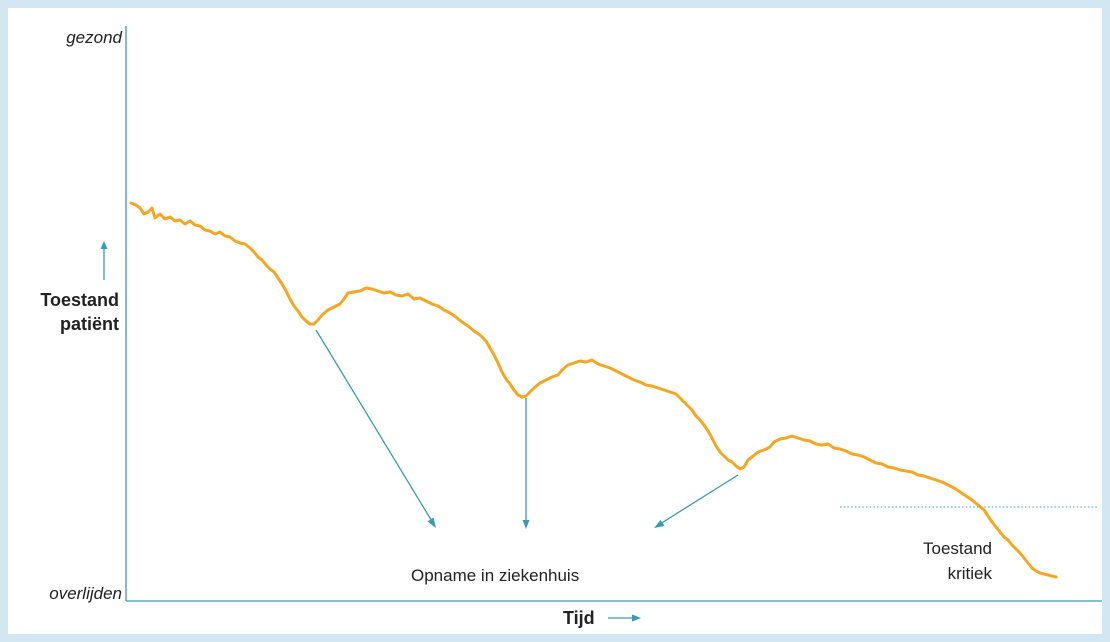 The height and width of the screenshot is (642, 1110). Describe the element at coordinates (624, 618) in the screenshot. I see `x-axis-arrow-icon` at that location.